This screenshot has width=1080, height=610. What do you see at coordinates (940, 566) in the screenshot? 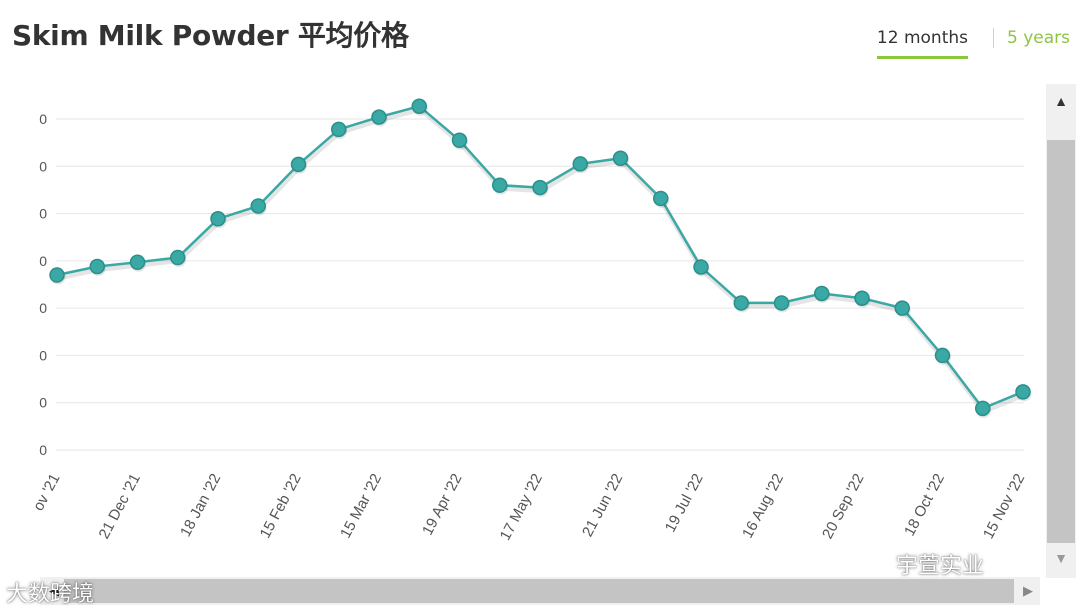
I see `watermark-right: 宇萱实业` at bounding box center [940, 566].